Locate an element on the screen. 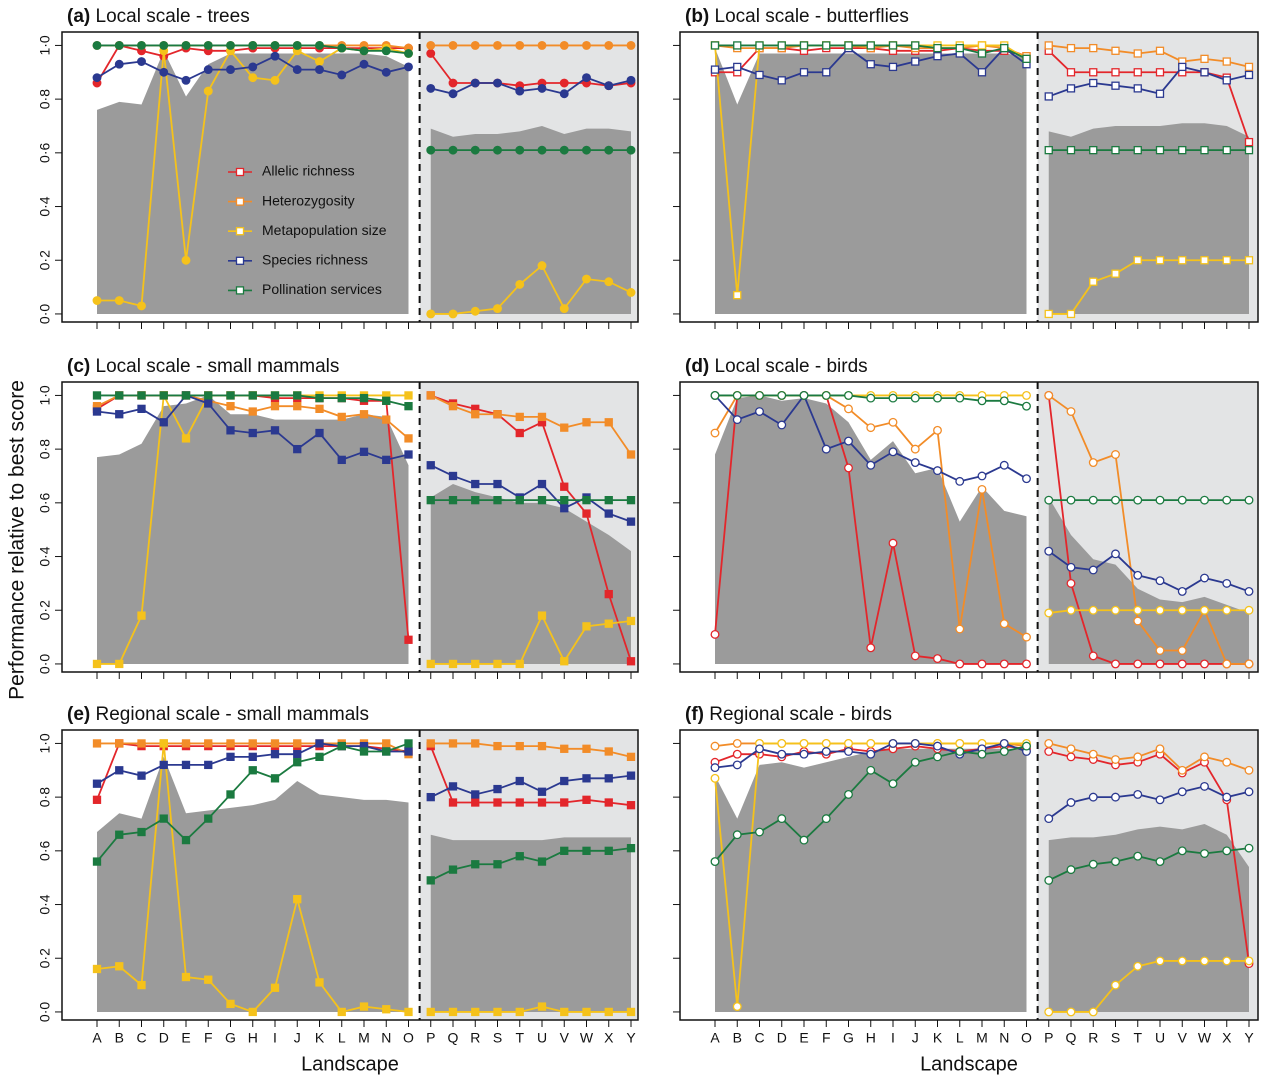 Image resolution: width=1261 pixels, height=1080 pixels. legend-label: Heterozygosity is located at coordinates (308, 200).